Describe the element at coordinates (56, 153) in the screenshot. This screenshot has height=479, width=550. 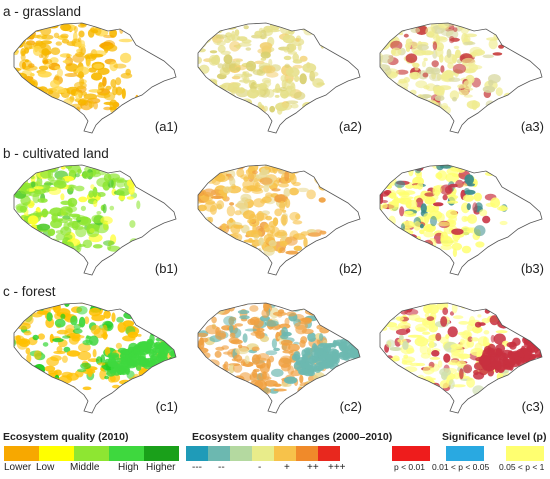
I see `row-title-cultivated-land: b - cultivated land` at that location.